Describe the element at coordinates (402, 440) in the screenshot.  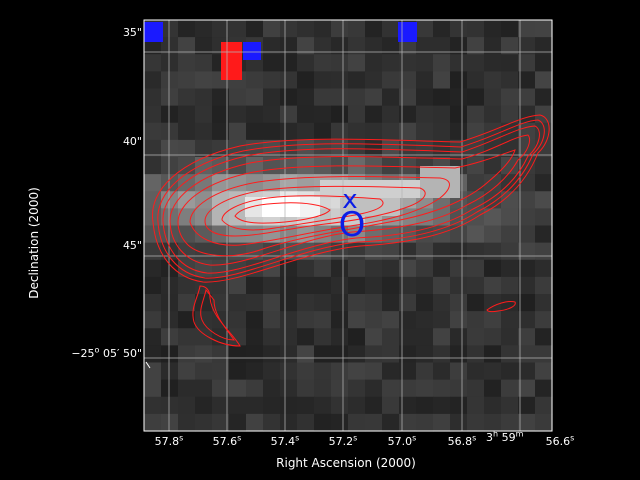
I see `x-tick-label: 57.0s` at that location.